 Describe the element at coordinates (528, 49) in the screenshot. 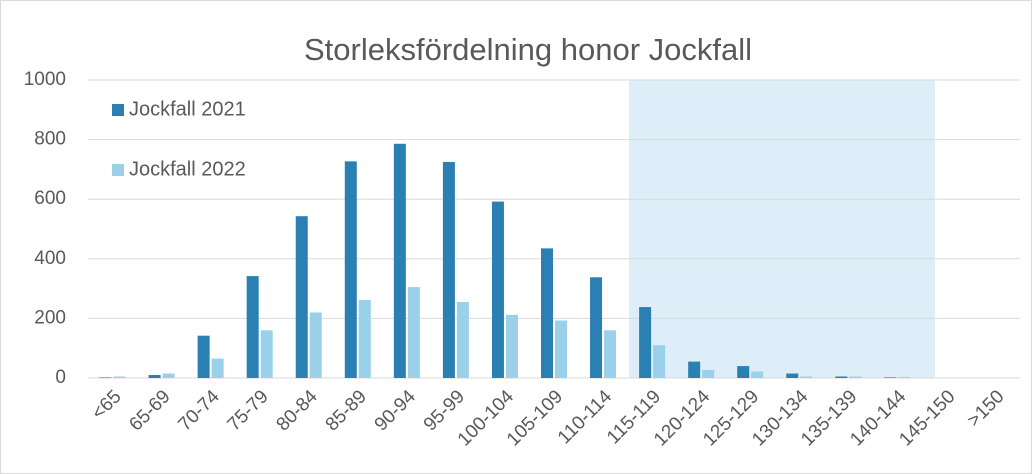

I see `chart-title: Storleksfördelning honor Jockfall` at that location.